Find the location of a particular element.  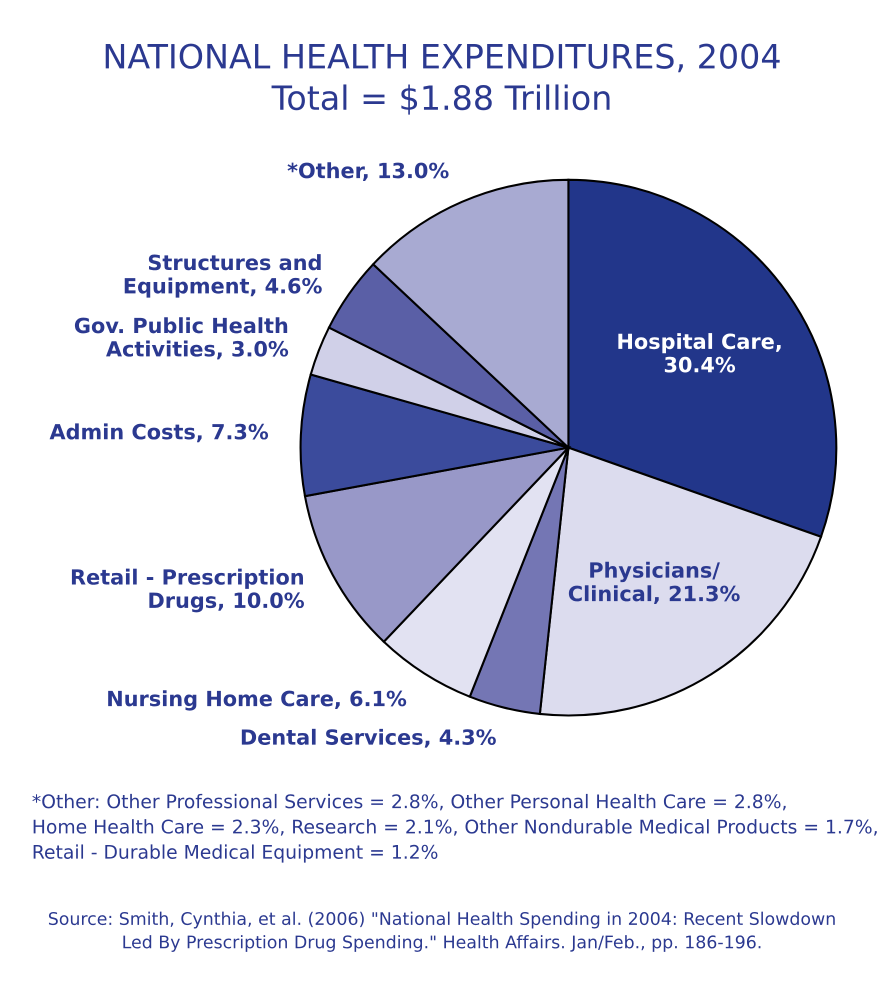

slice-label: Hospital Care, 30.4% is located at coordinates (699, 353).